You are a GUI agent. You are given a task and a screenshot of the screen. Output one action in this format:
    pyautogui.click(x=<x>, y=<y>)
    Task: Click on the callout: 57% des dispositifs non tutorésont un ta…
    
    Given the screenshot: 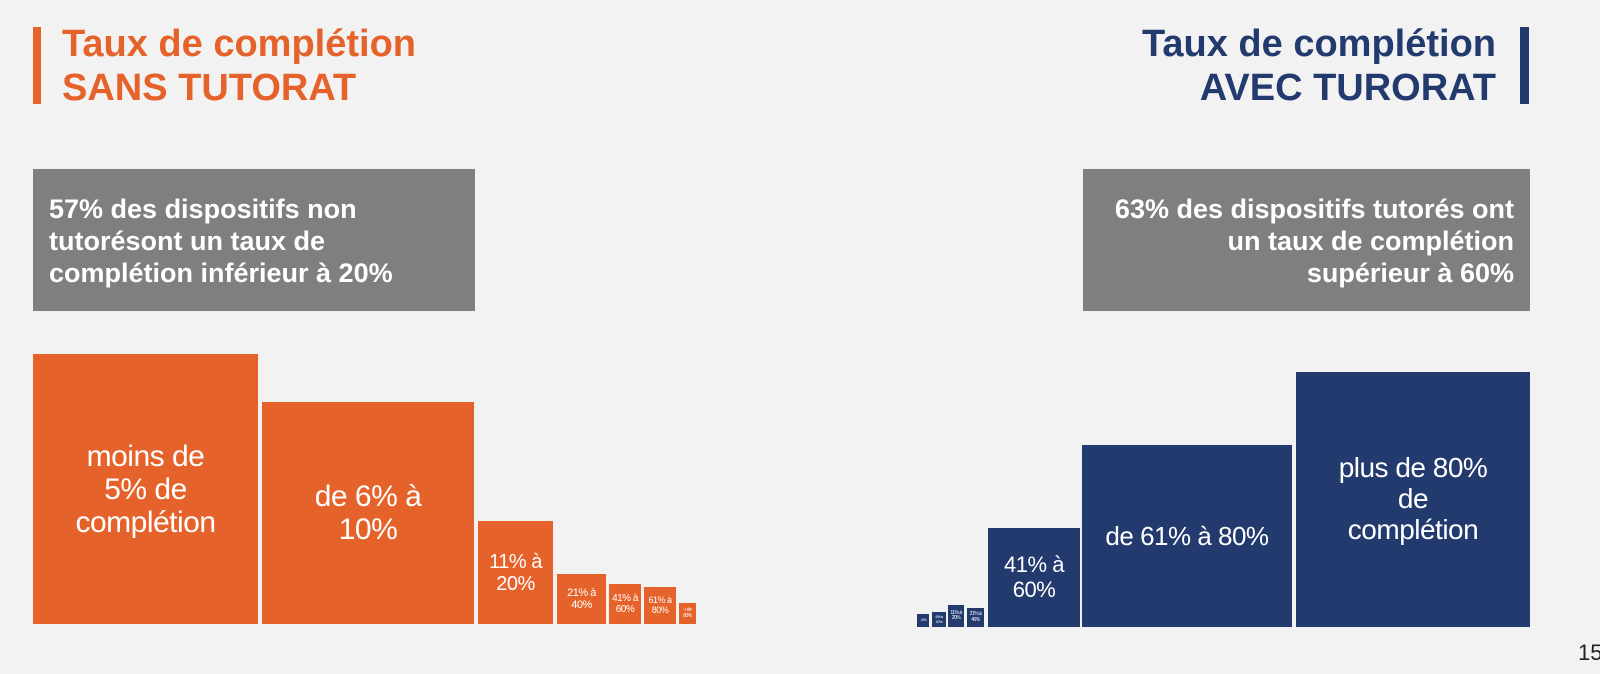 What is the action you would take?
    pyautogui.click(x=254, y=240)
    